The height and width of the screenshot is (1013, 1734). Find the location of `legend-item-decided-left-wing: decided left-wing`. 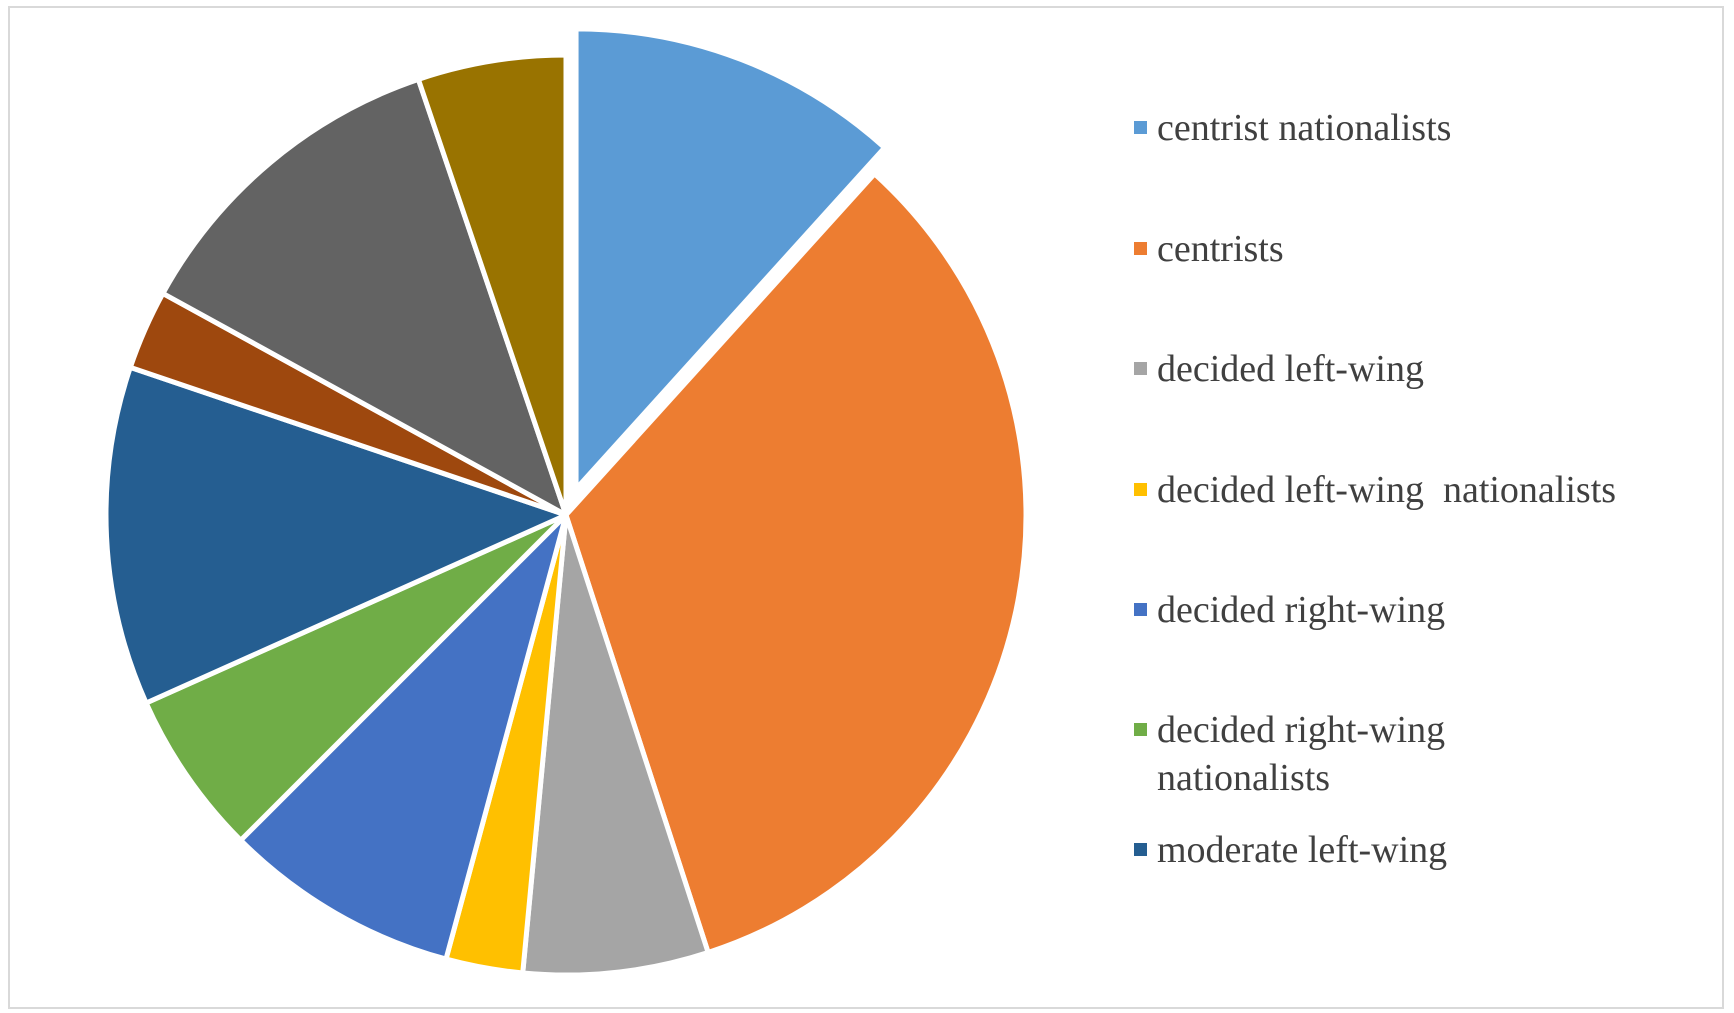

legend-item-decided-left-wing: decided left-wing is located at coordinates (1279, 369).